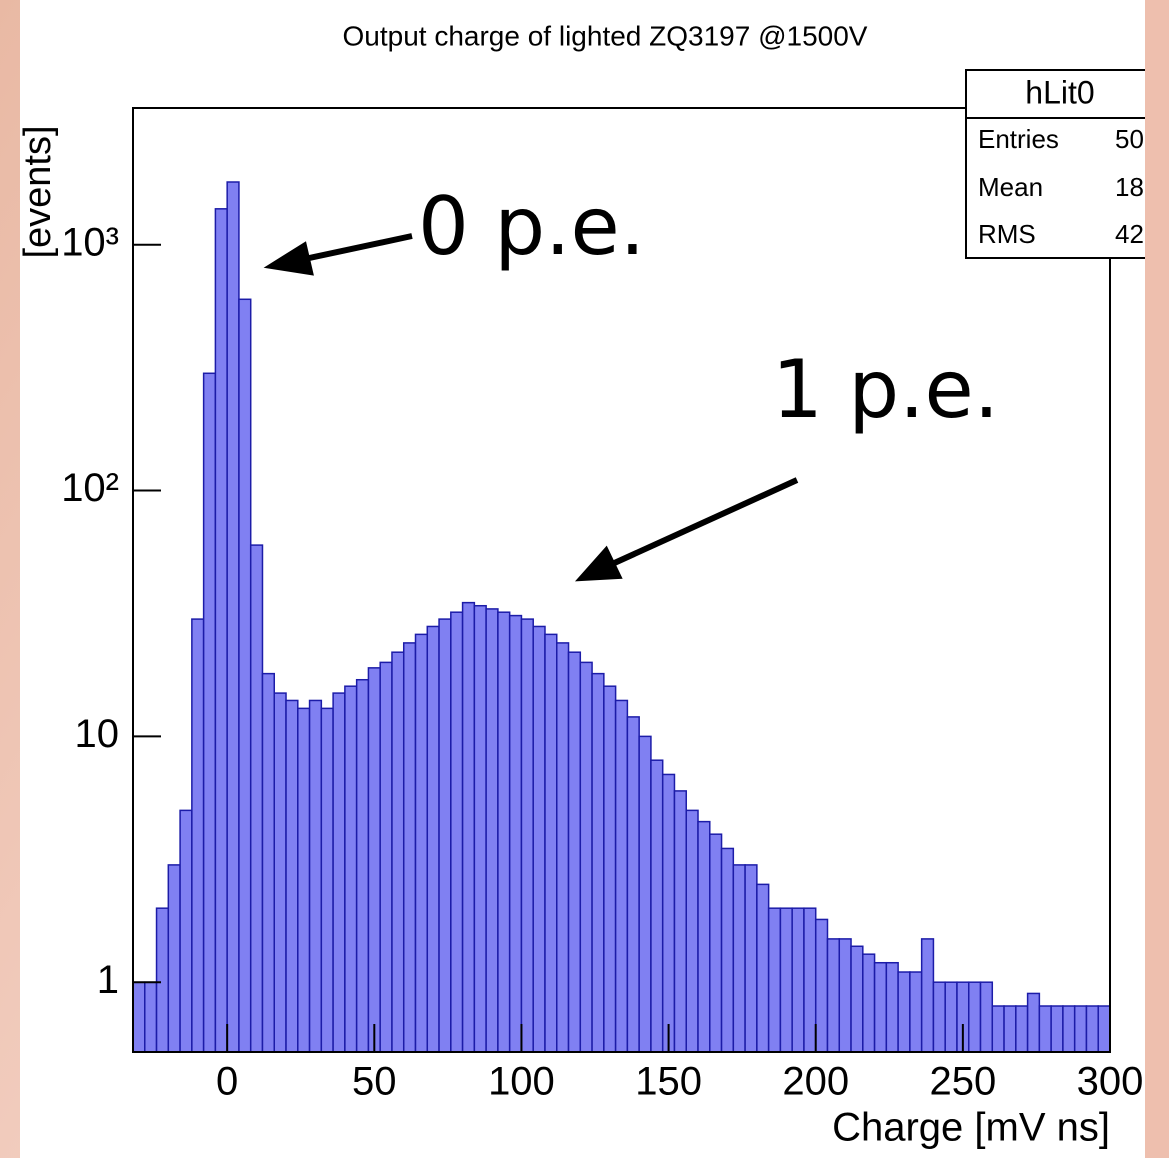  What do you see at coordinates (605, 35) in the screenshot?
I see `chart-title: Output charge of lighted ZQ3197 @1500V` at bounding box center [605, 35].